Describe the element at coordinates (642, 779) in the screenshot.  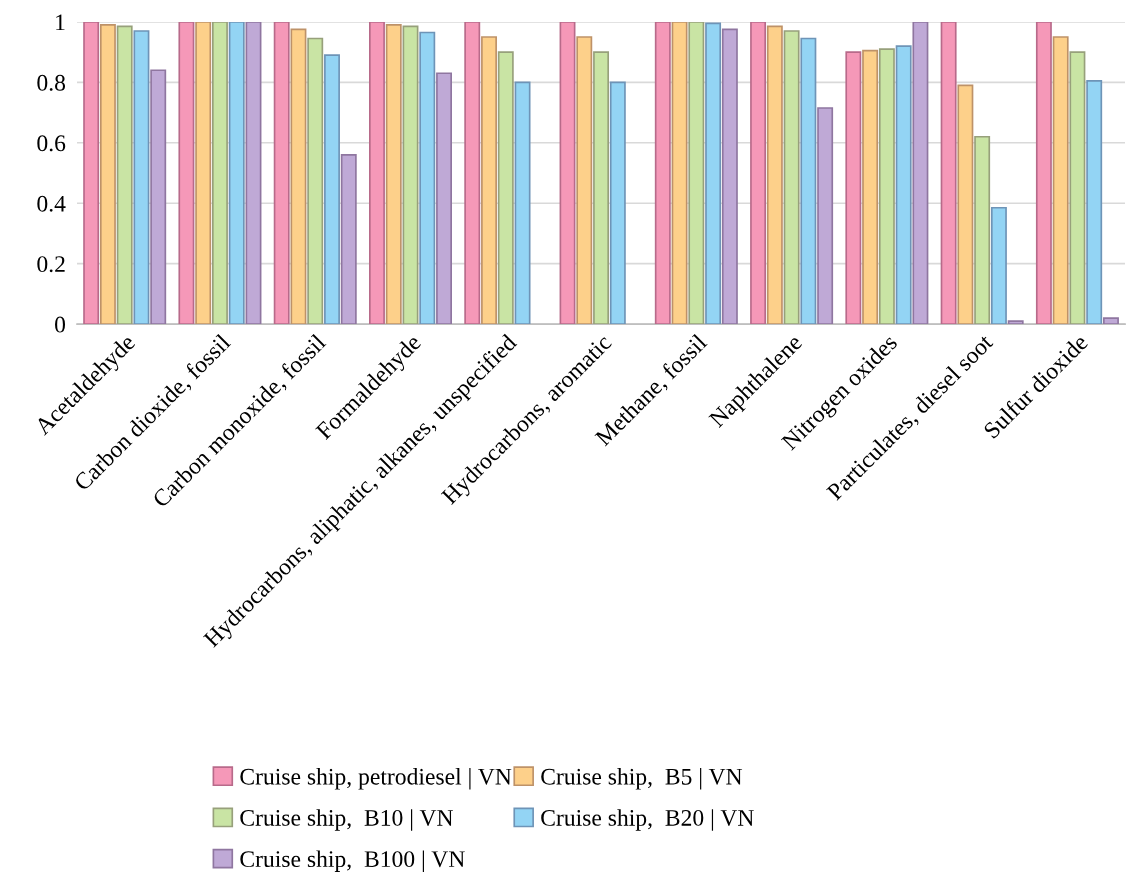
I see `legend-label: Cruise ship, B5 | VN` at that location.